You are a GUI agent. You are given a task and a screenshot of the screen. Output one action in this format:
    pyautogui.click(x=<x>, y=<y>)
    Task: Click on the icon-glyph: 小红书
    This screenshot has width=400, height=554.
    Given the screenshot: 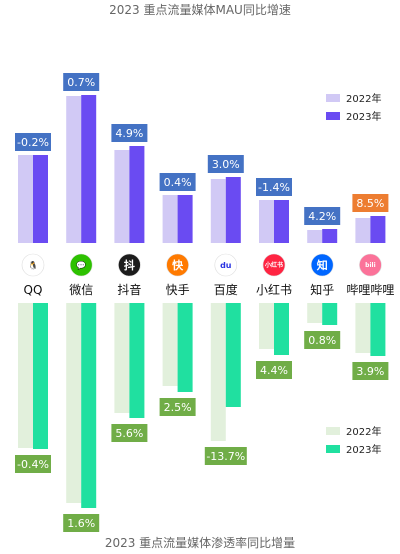 What is the action you would take?
    pyautogui.click(x=273, y=265)
    